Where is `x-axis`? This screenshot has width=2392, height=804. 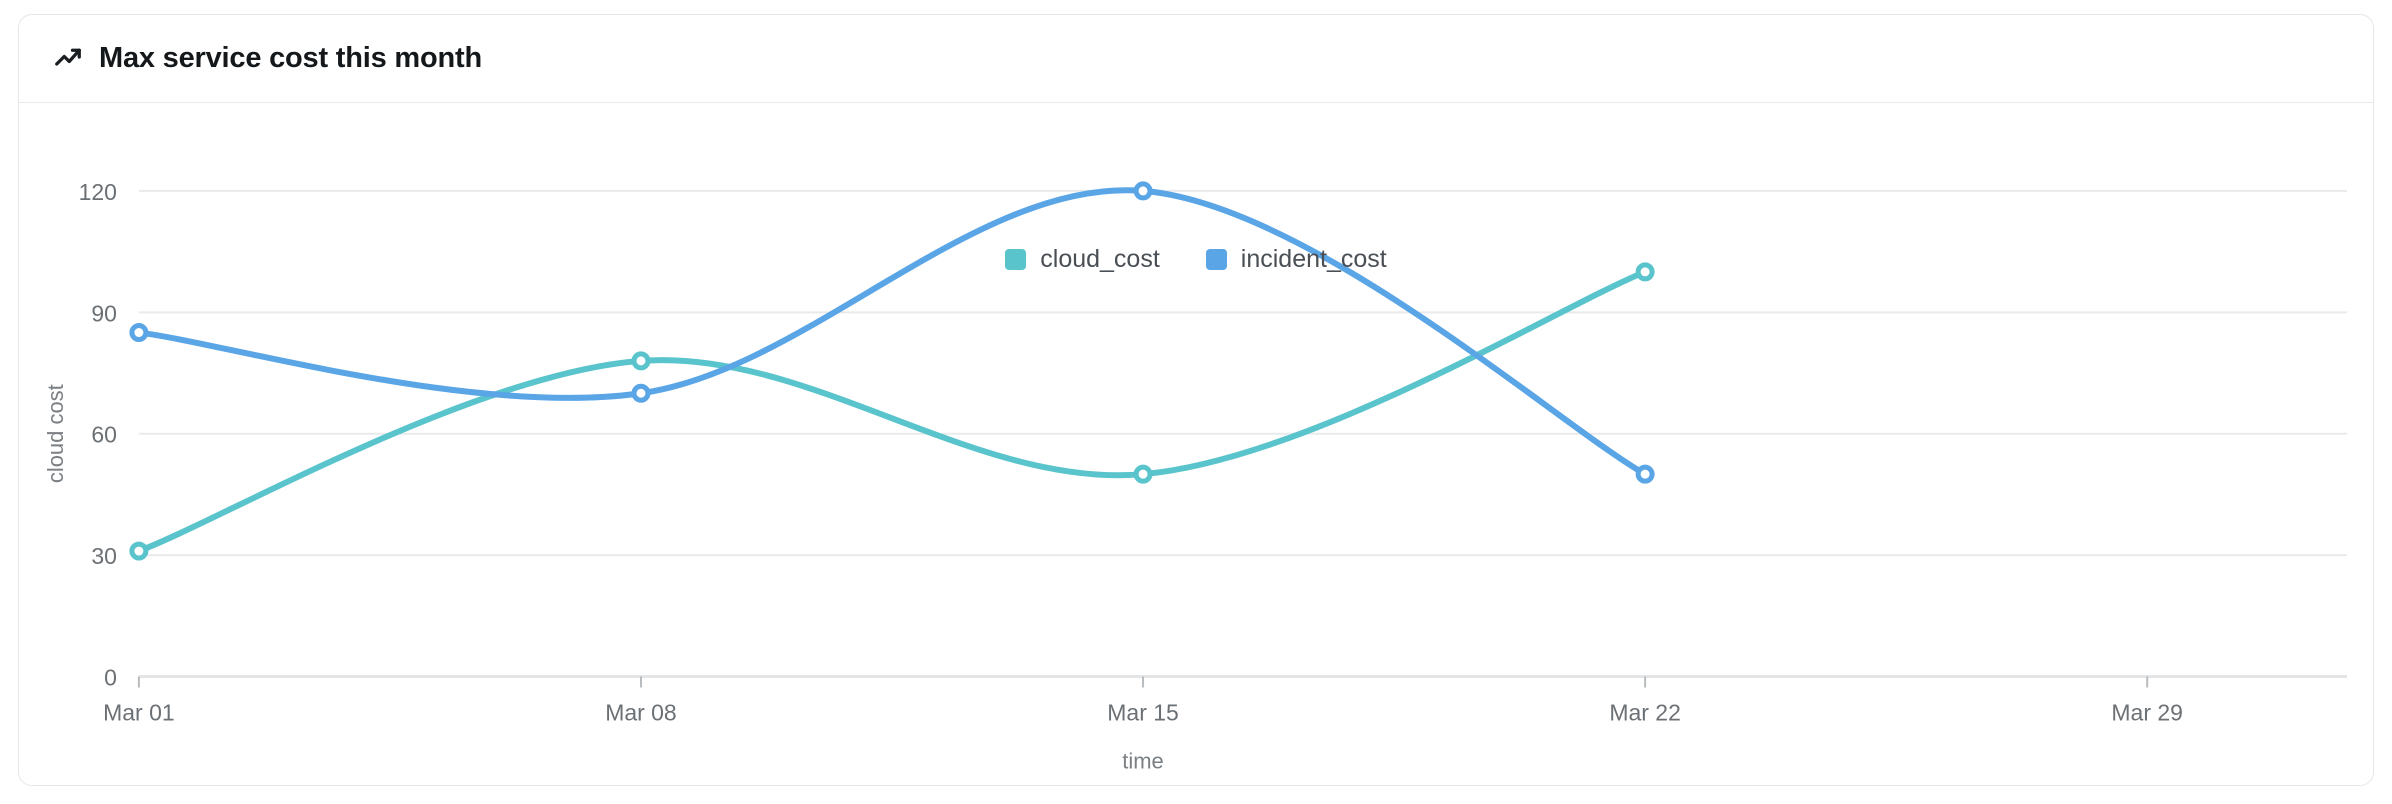
x-axis is located at coordinates (1242, 681).